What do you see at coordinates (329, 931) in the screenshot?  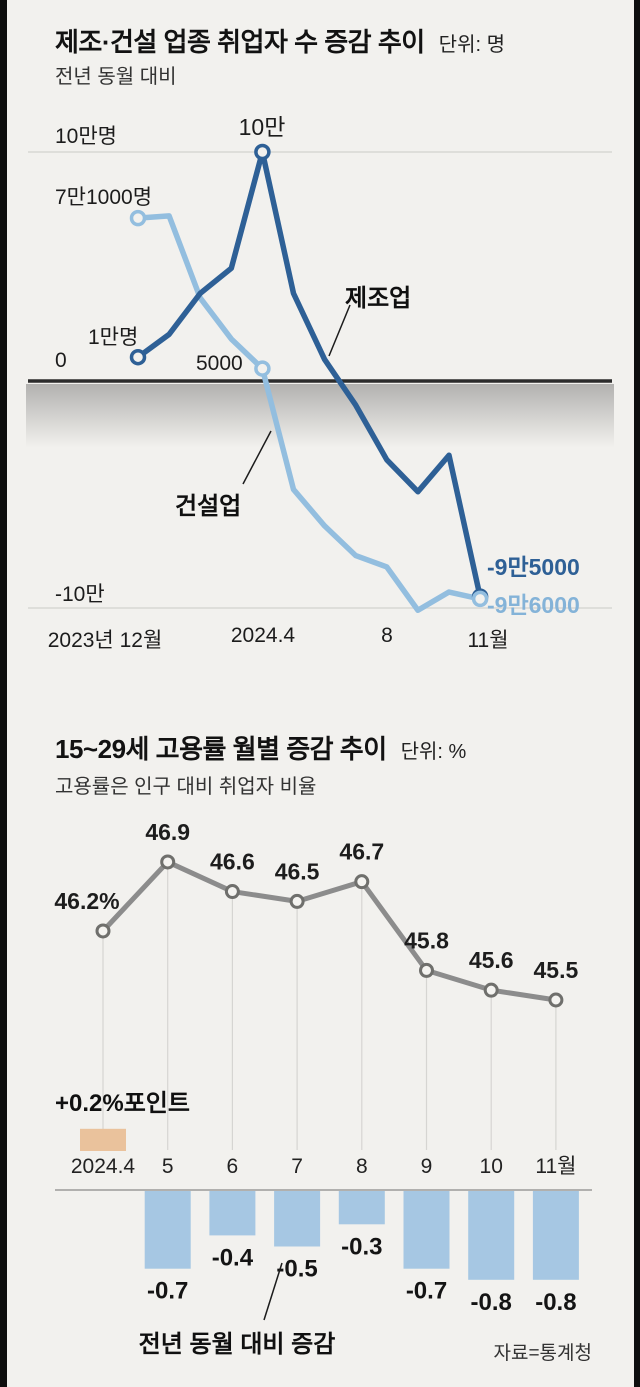 I see `employment-rate-line` at bounding box center [329, 931].